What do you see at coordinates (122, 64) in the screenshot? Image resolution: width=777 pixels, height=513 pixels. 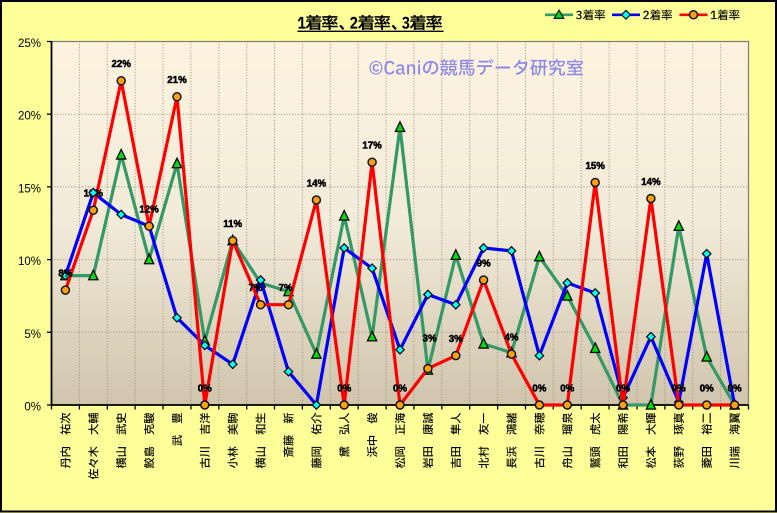 I see `svg-text: 22%` at bounding box center [122, 64].